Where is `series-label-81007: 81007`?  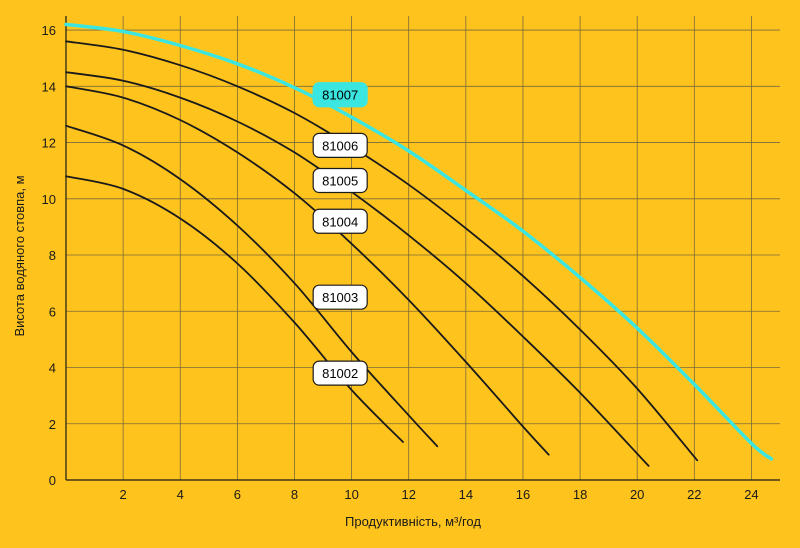 series-label-81007: 81007 is located at coordinates (340, 95).